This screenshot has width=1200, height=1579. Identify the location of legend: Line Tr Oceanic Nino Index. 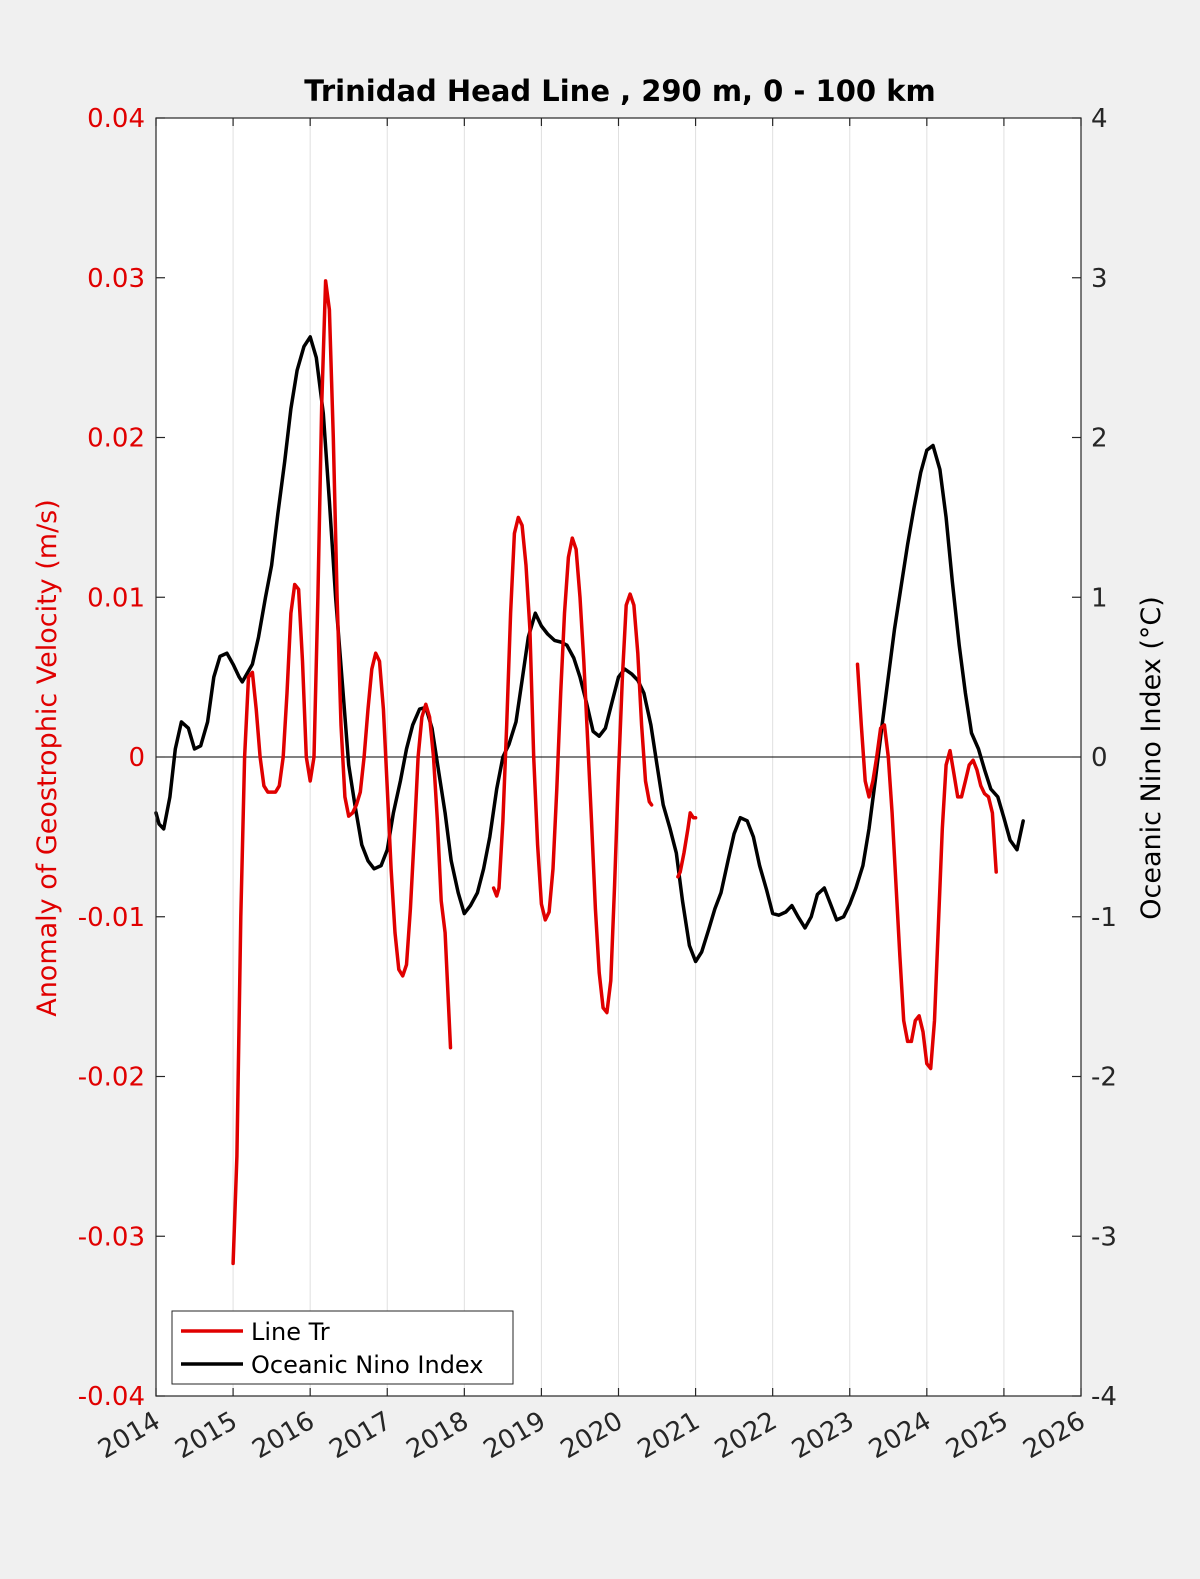
(342, 1347).